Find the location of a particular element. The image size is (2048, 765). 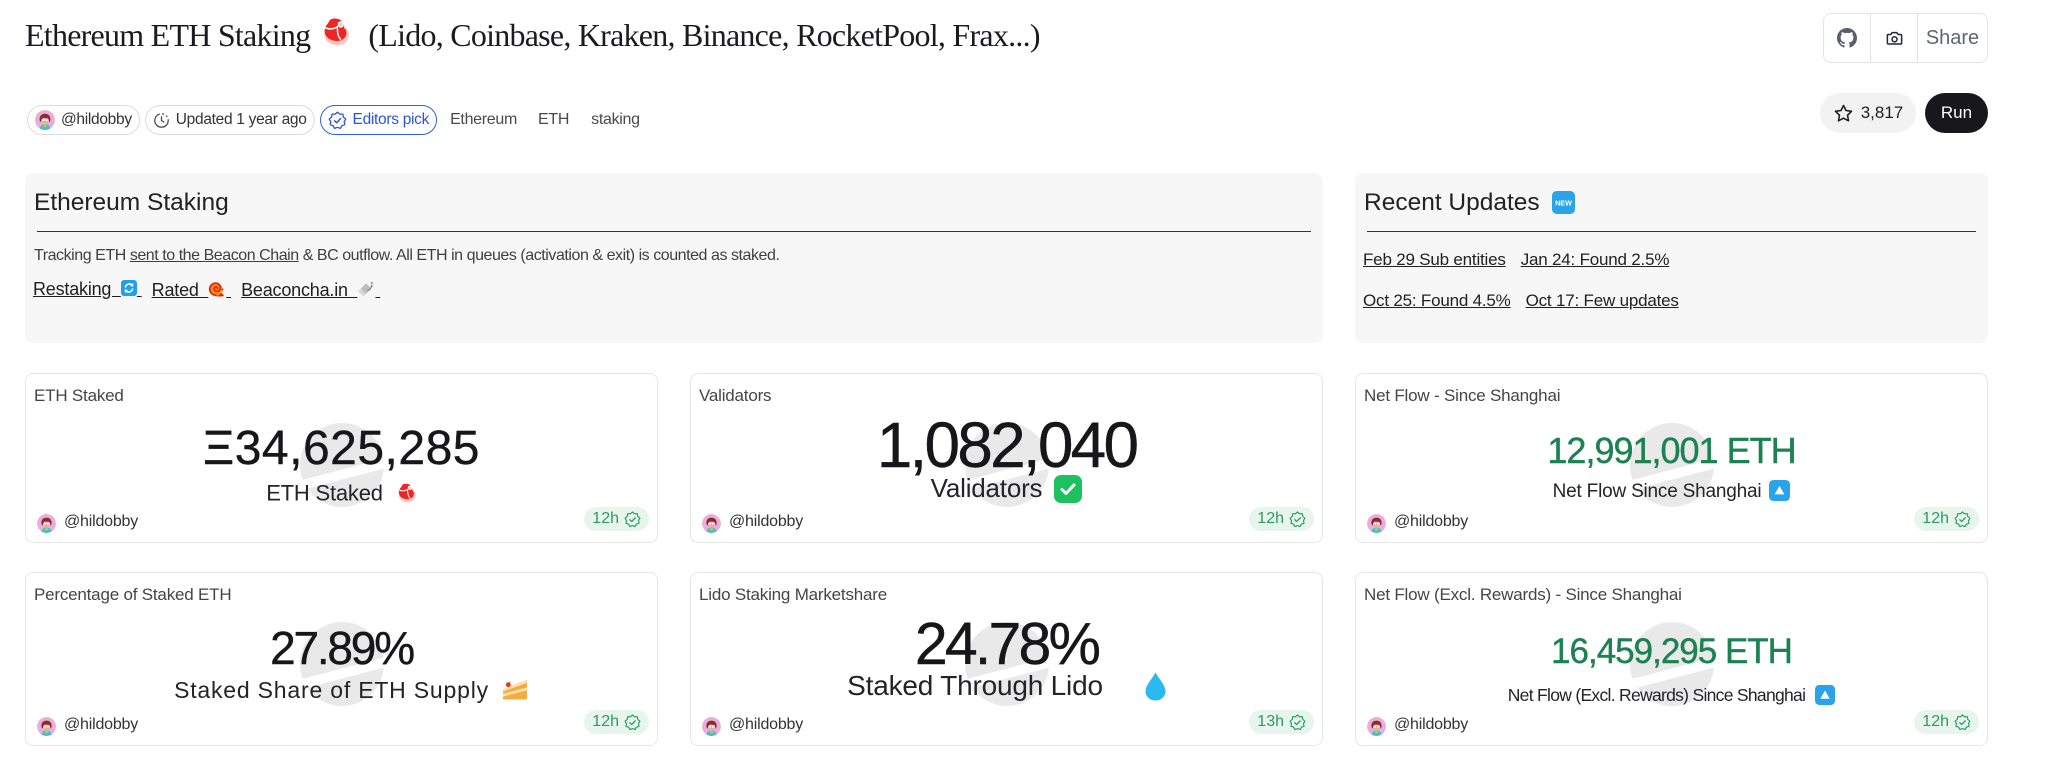

svg-text: NEW is located at coordinates (1563, 204).